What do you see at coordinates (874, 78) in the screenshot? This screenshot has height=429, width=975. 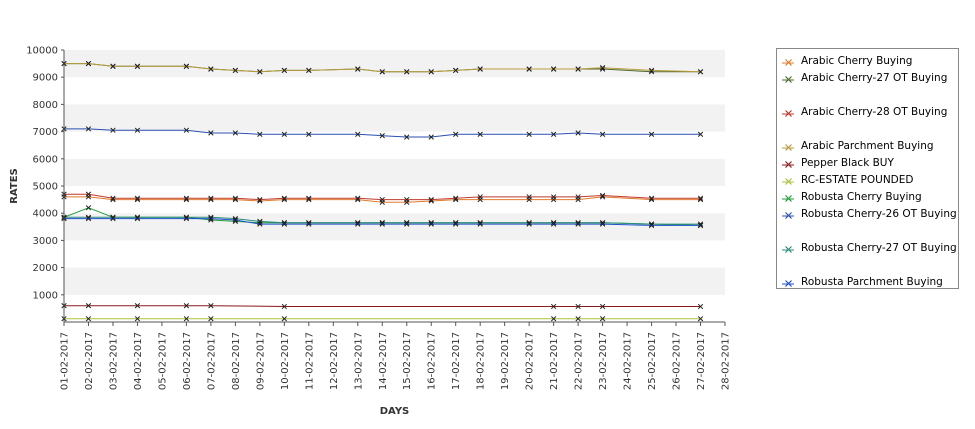 I see `legend-label: Arabic Cherry-27 OT Buying` at bounding box center [874, 78].